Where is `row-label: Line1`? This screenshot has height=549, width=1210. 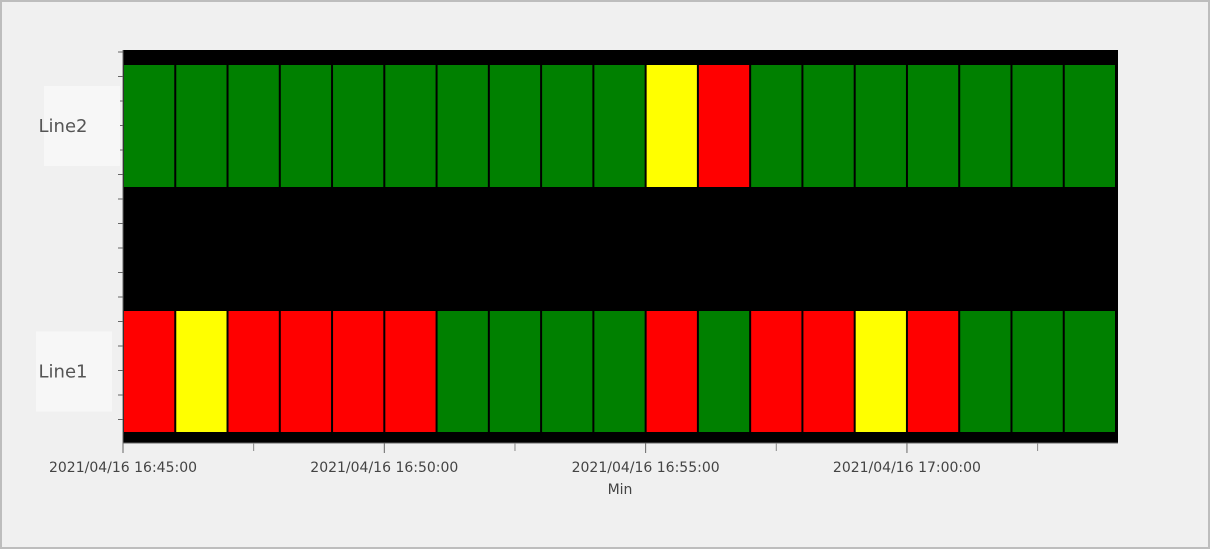 row-label: Line1 is located at coordinates (63, 372).